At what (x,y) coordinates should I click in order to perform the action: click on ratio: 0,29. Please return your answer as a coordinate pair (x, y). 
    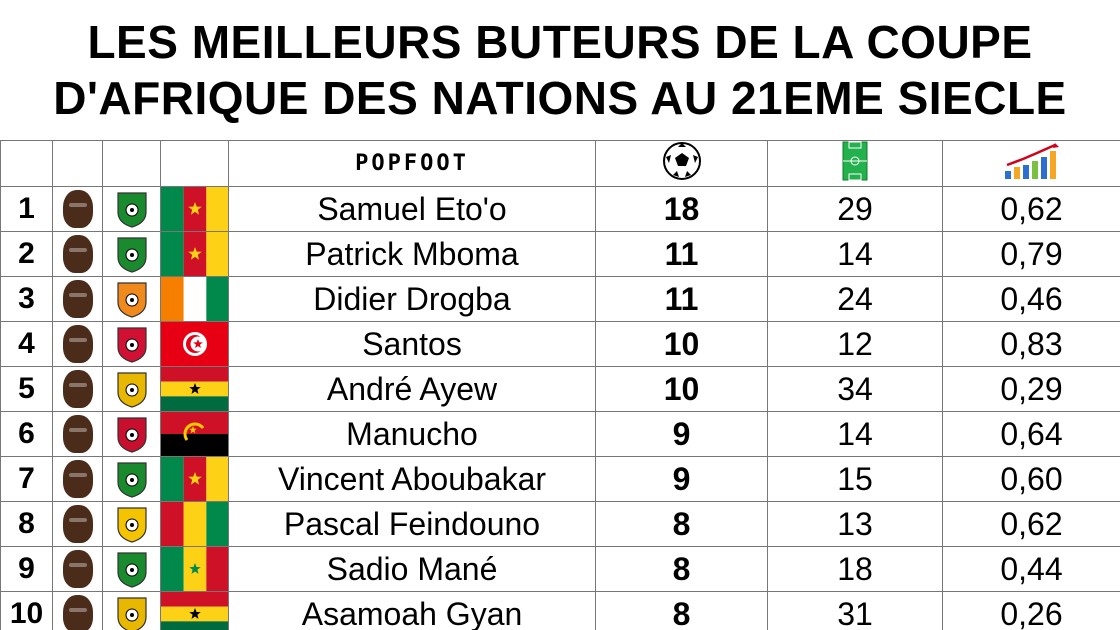
    Looking at the image, I should click on (1031, 388).